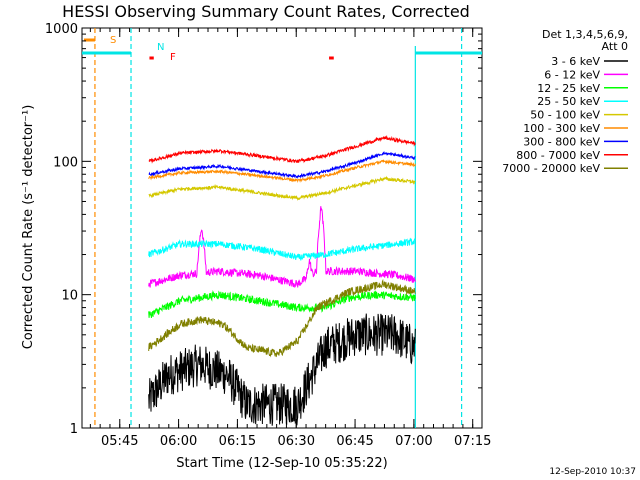 The height and width of the screenshot is (480, 640). What do you see at coordinates (74, 429) in the screenshot?
I see `y-tick-label: 1` at bounding box center [74, 429].